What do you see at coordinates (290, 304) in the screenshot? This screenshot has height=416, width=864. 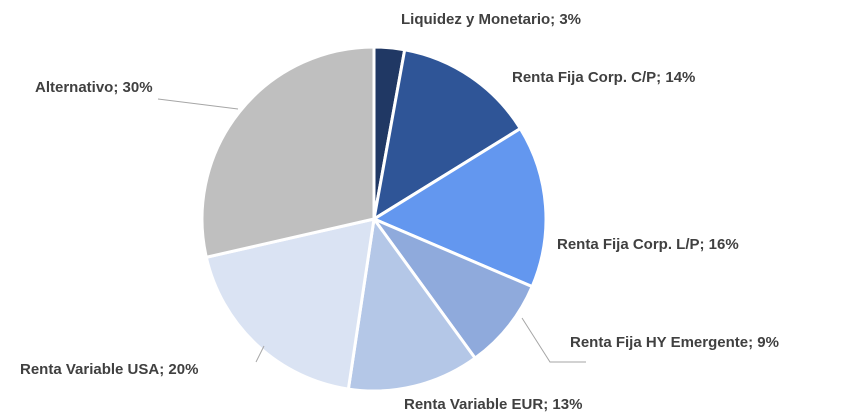 I see `pie-slice: Renta Variable USA` at bounding box center [290, 304].